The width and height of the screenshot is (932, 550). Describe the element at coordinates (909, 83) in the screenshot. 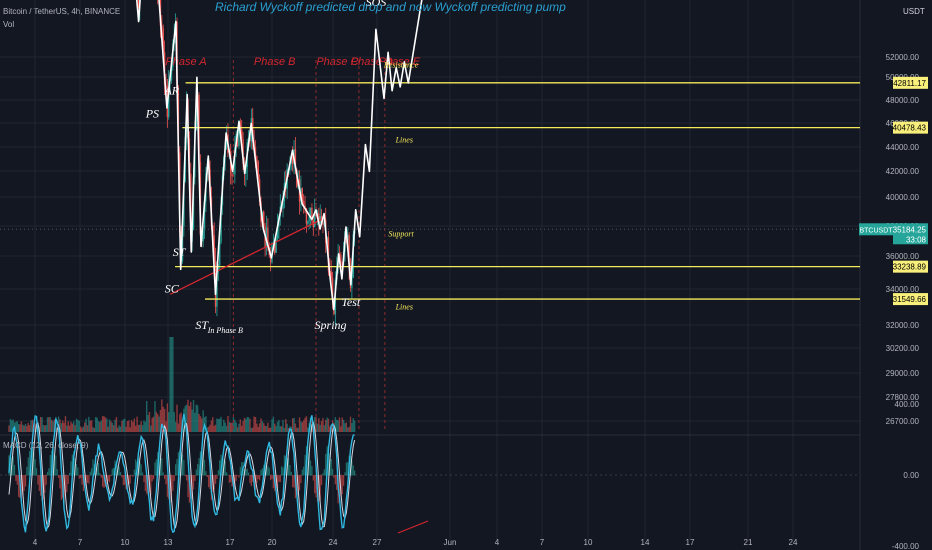

I see `level-price-tag: 42811.17` at that location.